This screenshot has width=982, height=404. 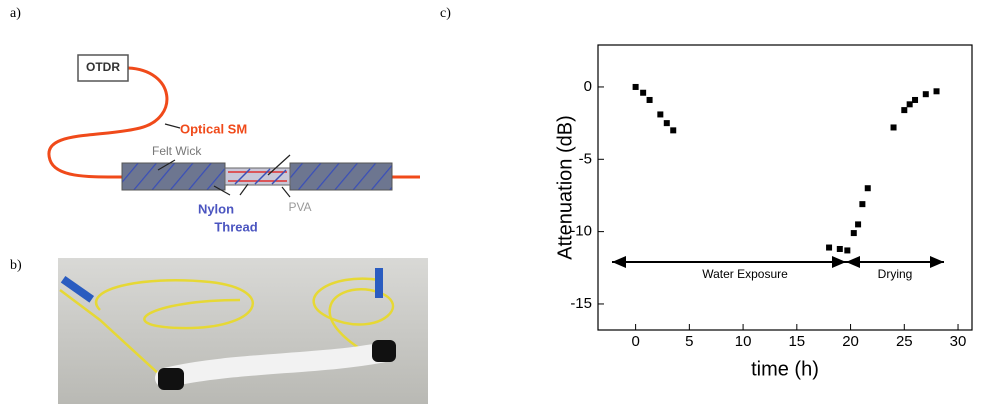 I want to click on annotation: Drying, so click(x=895, y=274).